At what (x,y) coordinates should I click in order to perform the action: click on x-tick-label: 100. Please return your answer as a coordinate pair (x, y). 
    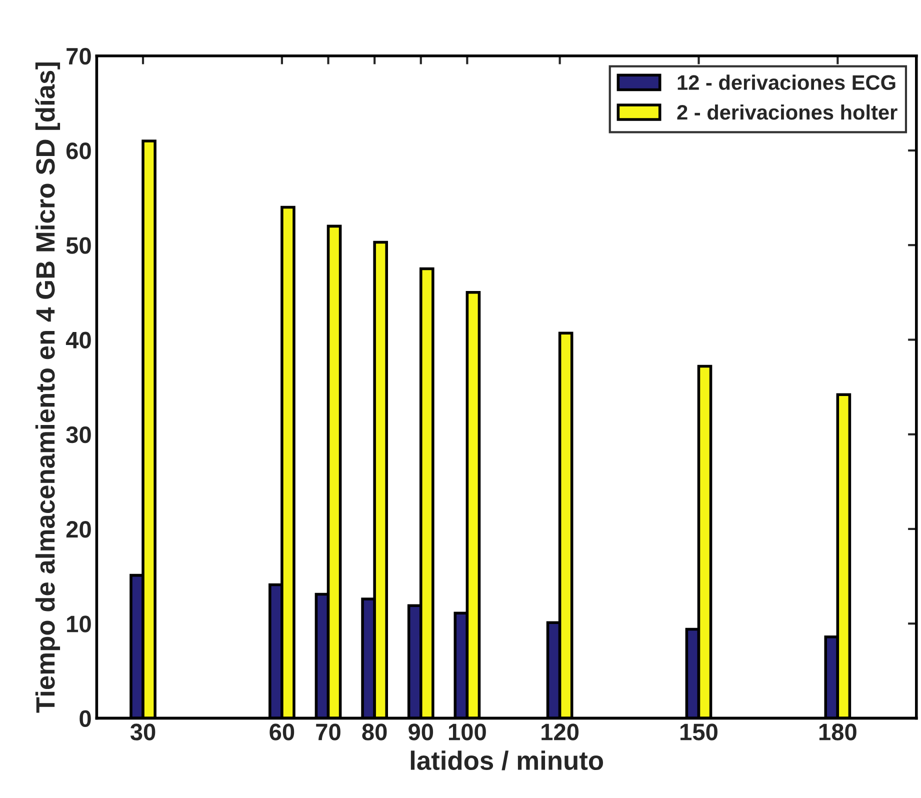
    Looking at the image, I should click on (467, 732).